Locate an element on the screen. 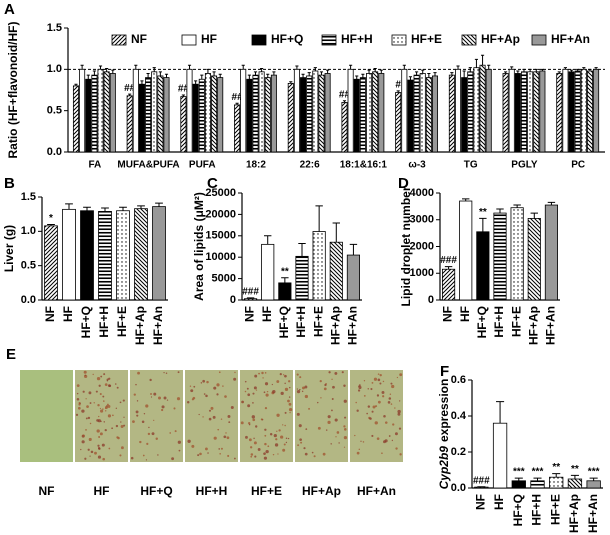 Image resolution: width=610 pixels, height=535 pixels. x-tick-label: HF+An is located at coordinates (593, 513).